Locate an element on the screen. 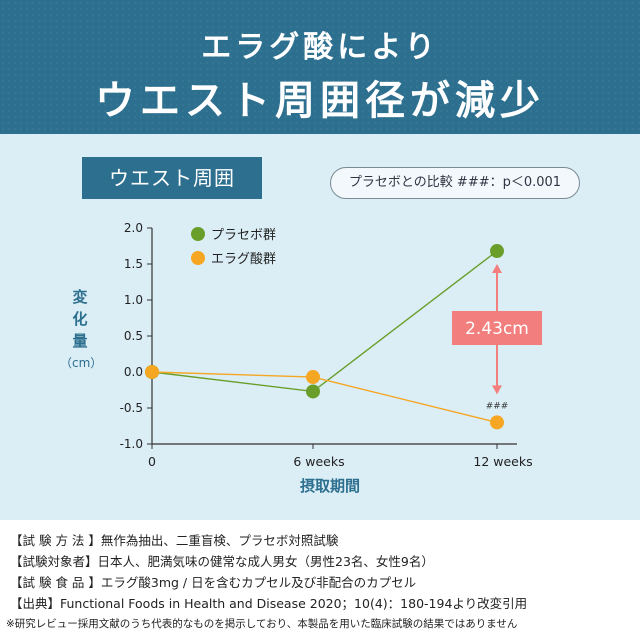 The image size is (640, 640). chart-title-tag: ウエスト周囲 is located at coordinates (172, 178).